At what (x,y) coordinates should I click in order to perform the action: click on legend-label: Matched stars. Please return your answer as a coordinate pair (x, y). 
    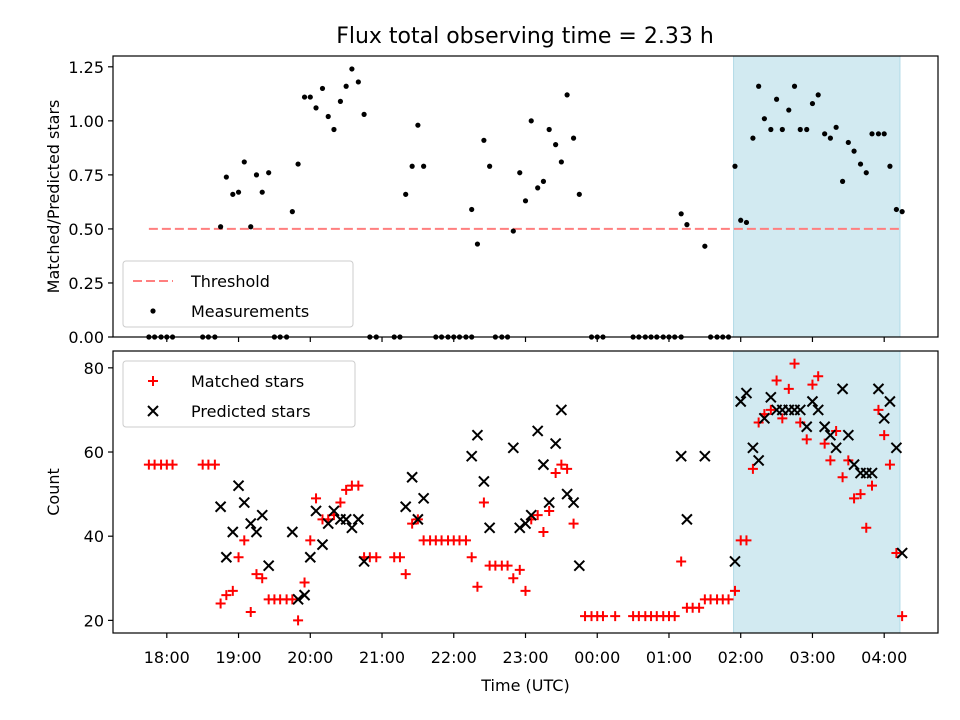
    Looking at the image, I should click on (247, 381).